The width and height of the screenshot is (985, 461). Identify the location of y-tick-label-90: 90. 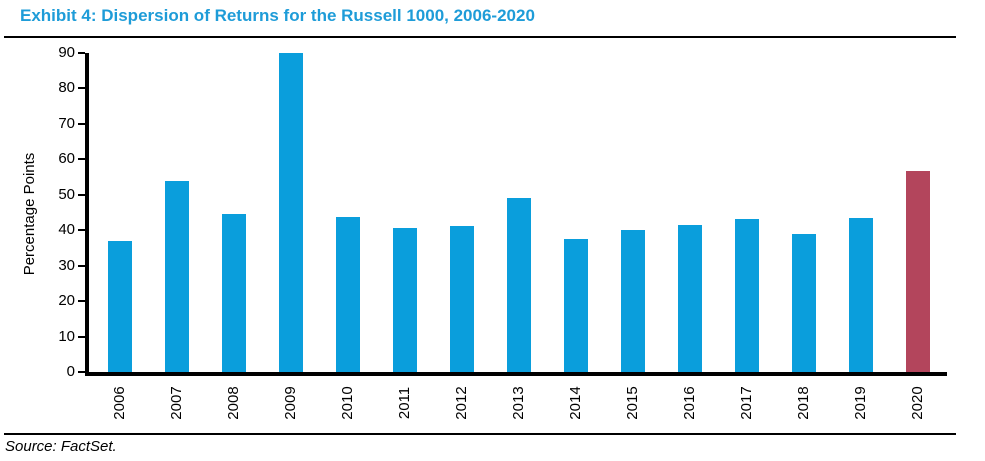
(66, 52).